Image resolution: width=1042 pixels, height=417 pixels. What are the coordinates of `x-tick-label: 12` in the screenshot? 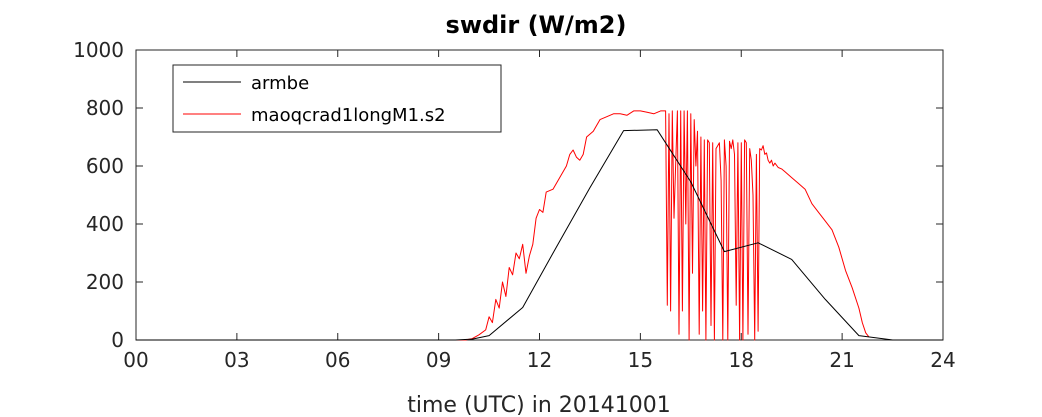 It's located at (539, 360).